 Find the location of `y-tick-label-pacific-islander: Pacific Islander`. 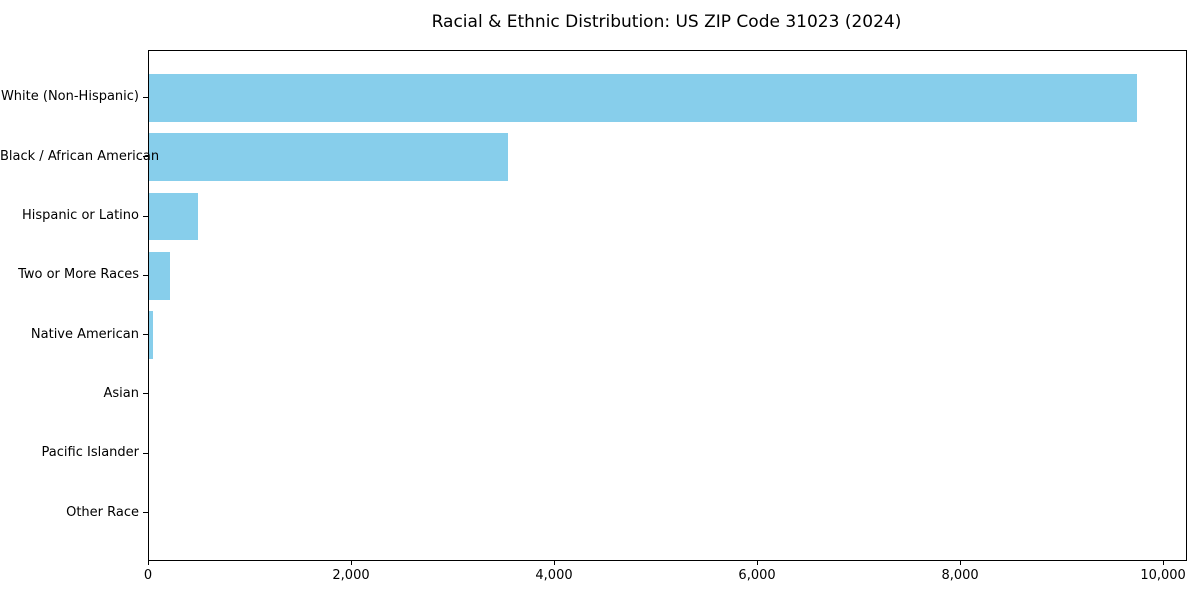

y-tick-label-pacific-islander: Pacific Islander is located at coordinates (90, 453).